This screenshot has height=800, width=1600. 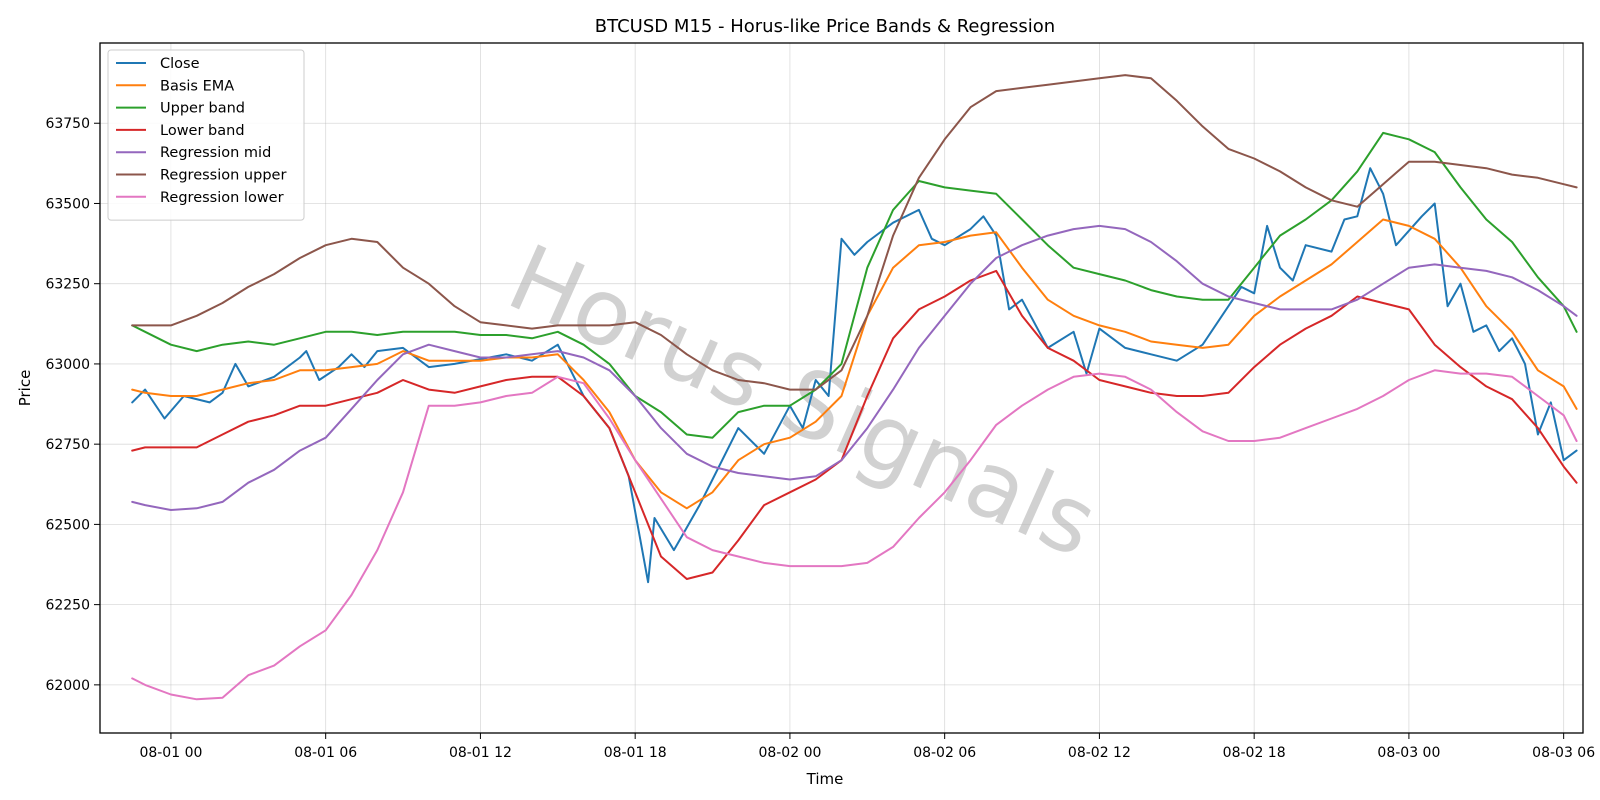 What do you see at coordinates (67, 204) in the screenshot?
I see `y-tick-label: 63500` at bounding box center [67, 204].